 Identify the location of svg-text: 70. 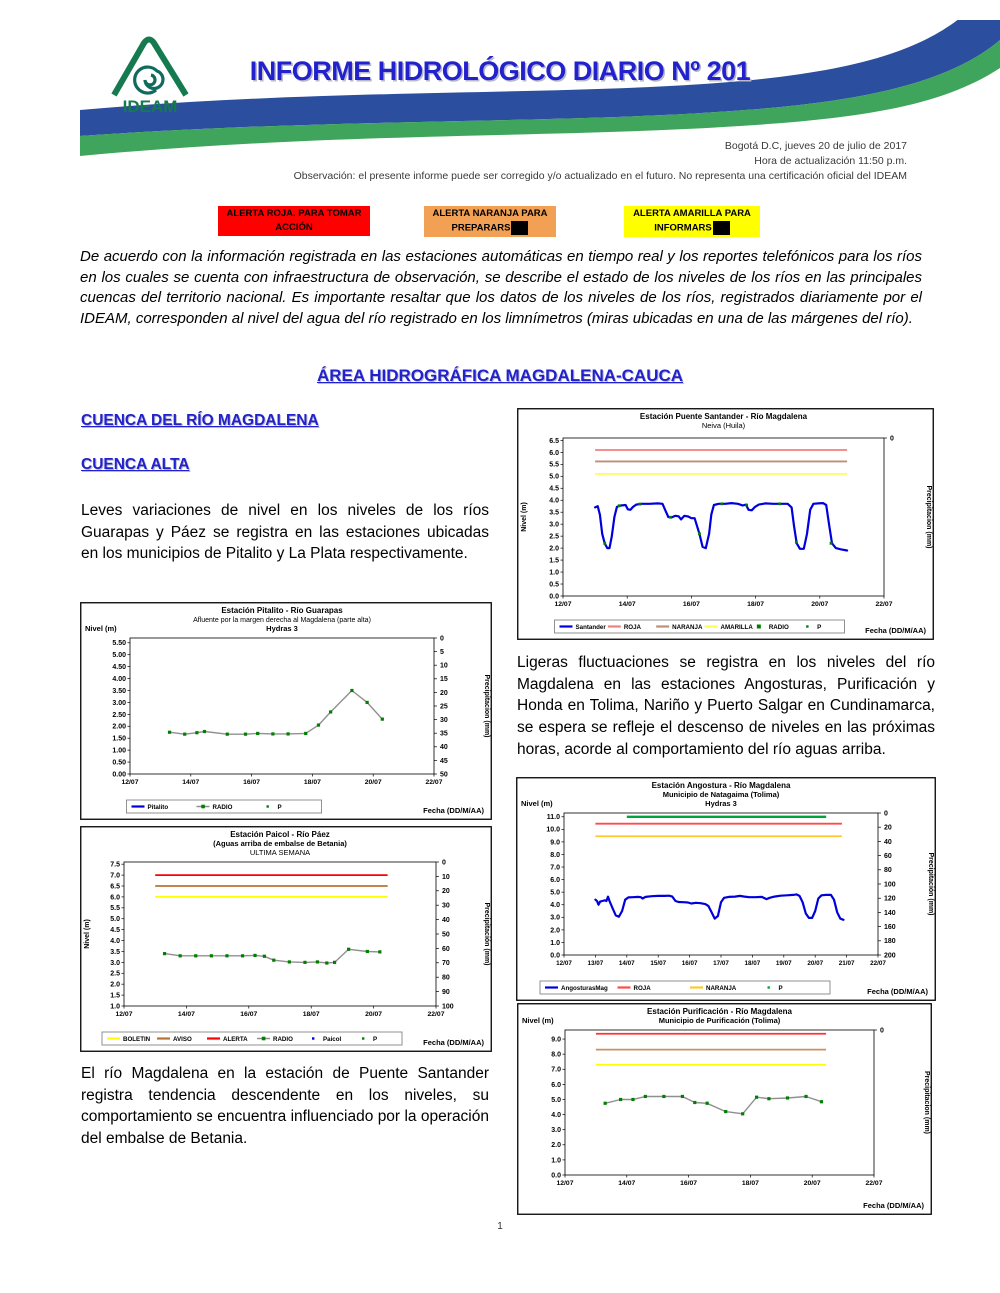
(446, 963).